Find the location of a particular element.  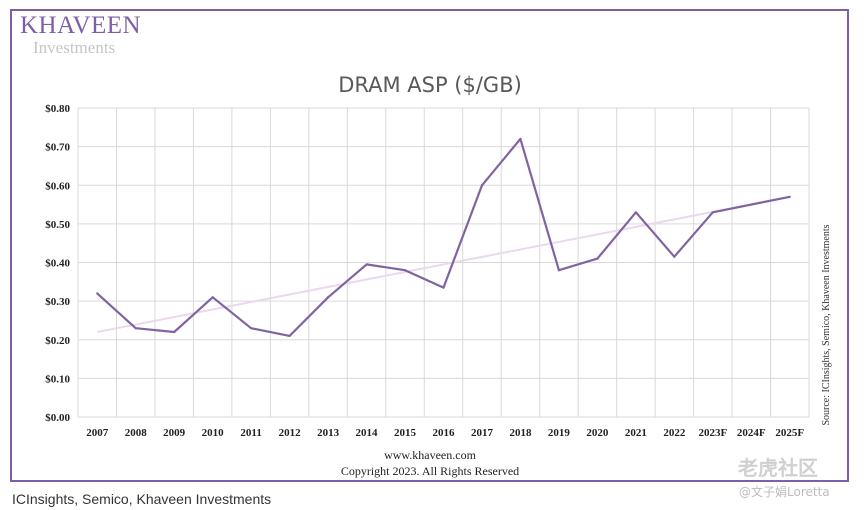

image-caption: ICInsights, Semico, Khaveen Investments is located at coordinates (142, 499).